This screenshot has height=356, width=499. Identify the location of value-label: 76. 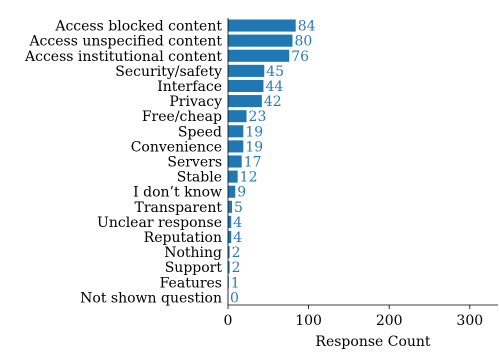
(300, 57).